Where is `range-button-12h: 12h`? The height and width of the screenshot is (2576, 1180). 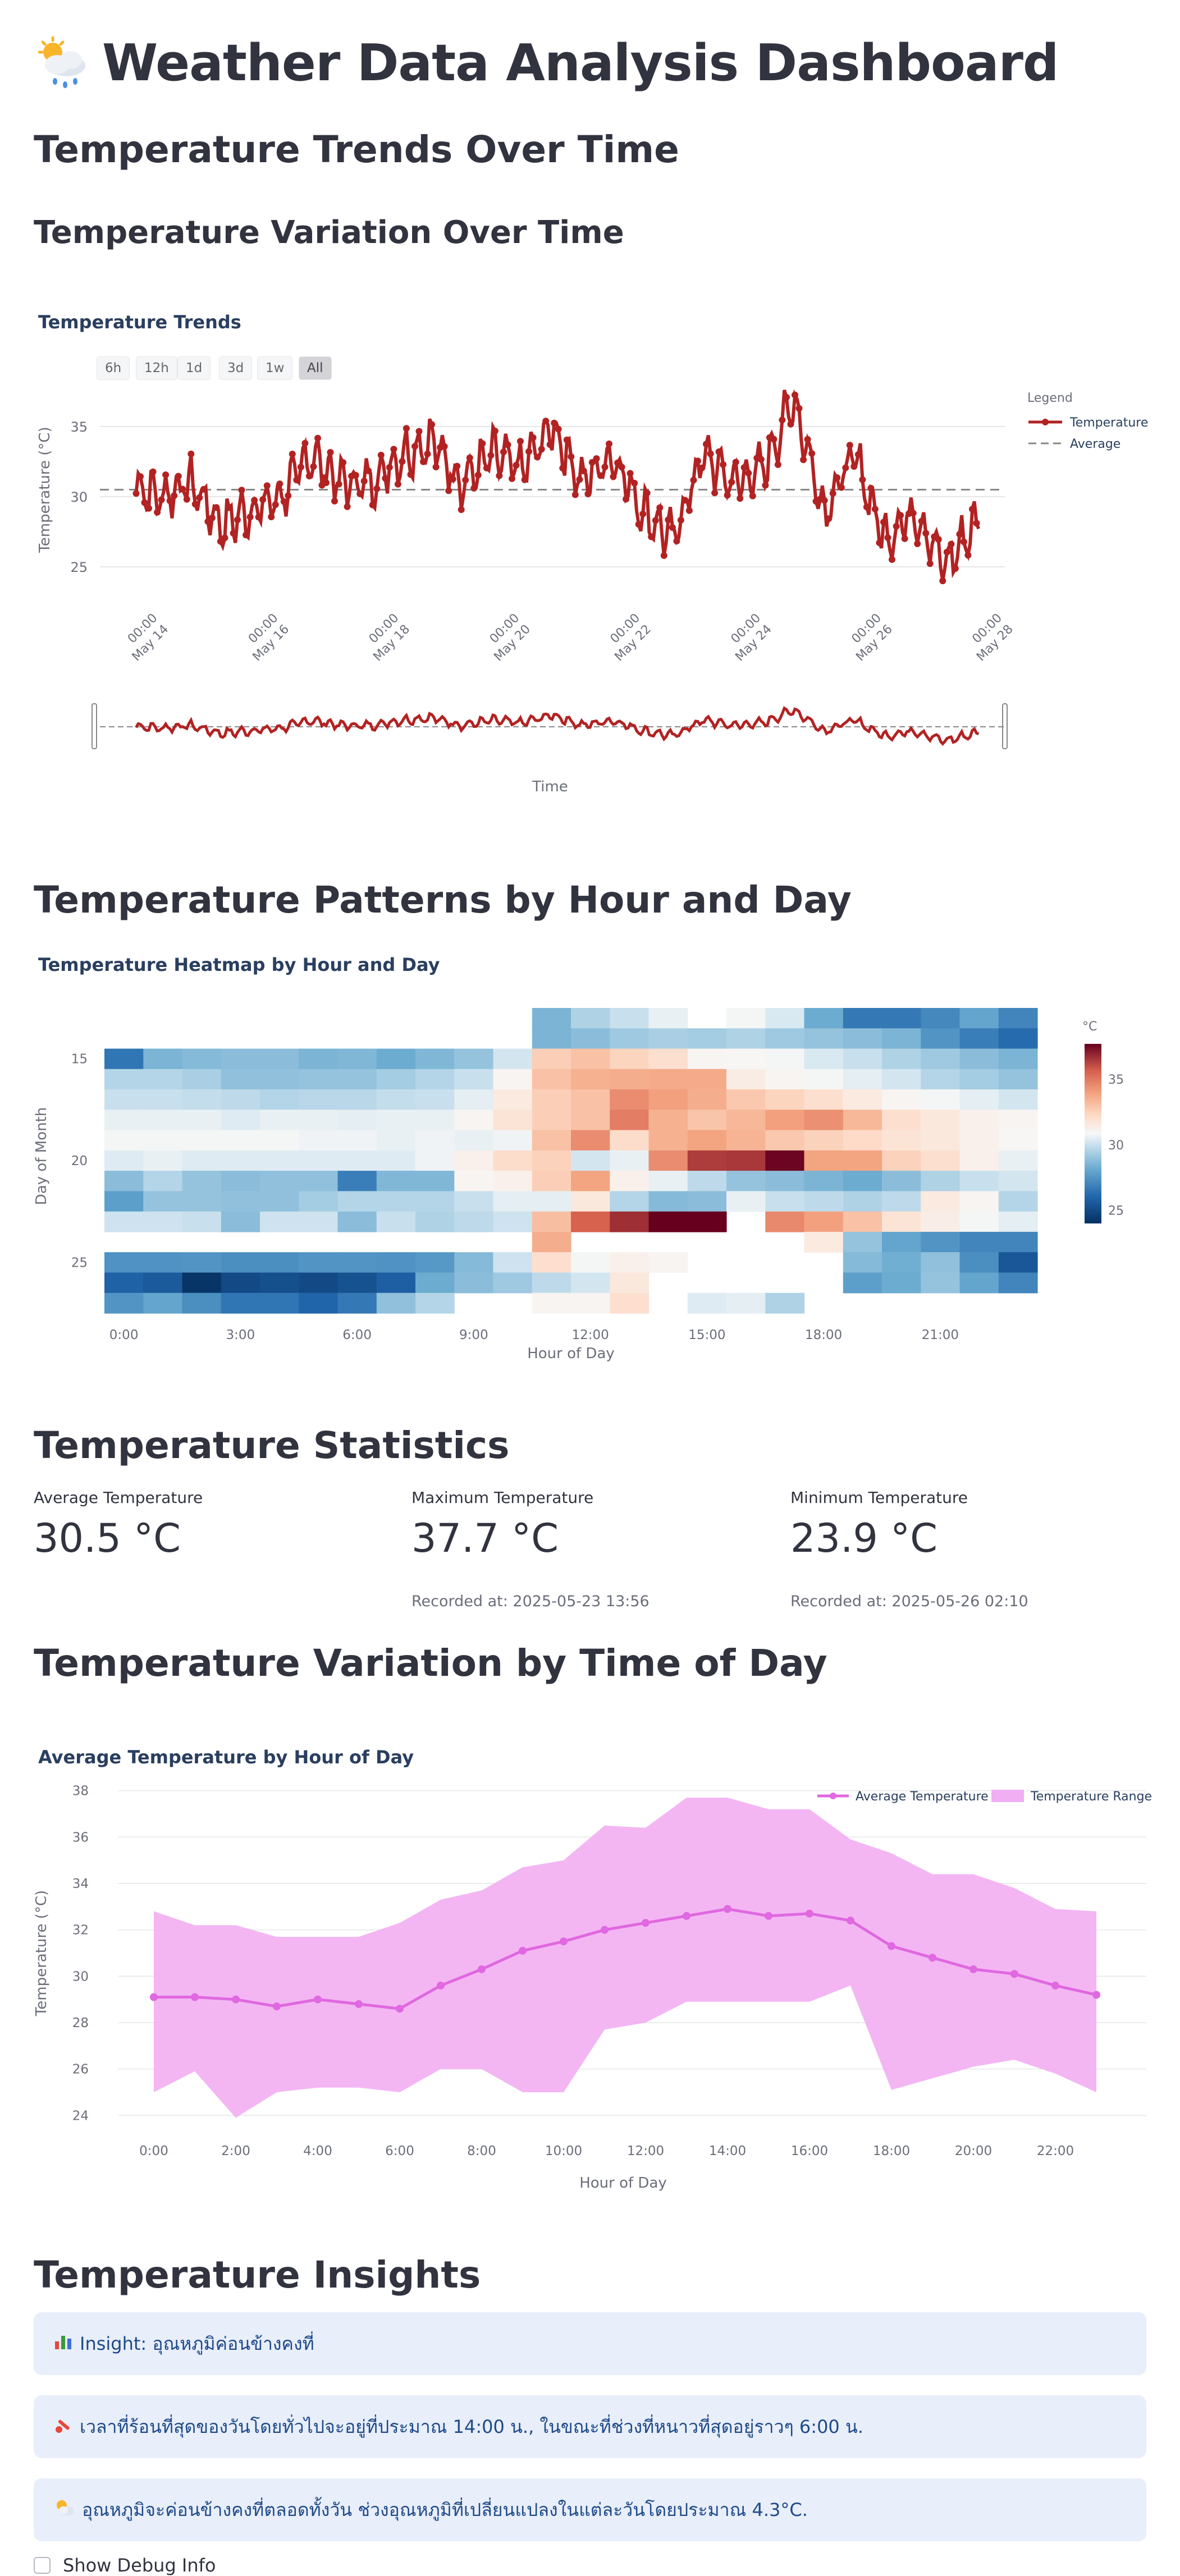 range-button-12h: 12h is located at coordinates (156, 368).